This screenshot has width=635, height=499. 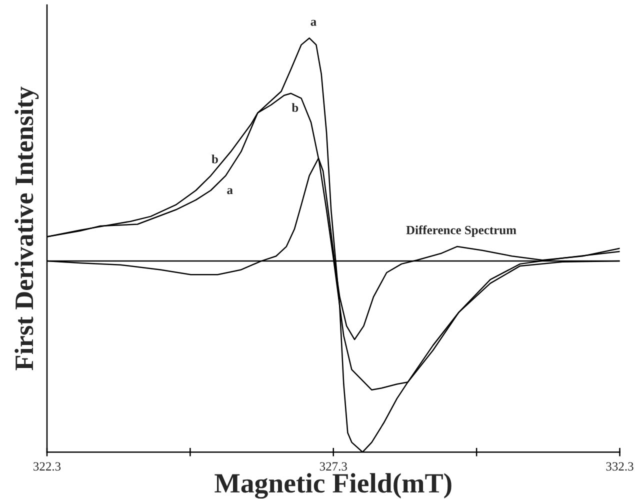 I want to click on x-tick-label: 332.3, so click(x=620, y=466).